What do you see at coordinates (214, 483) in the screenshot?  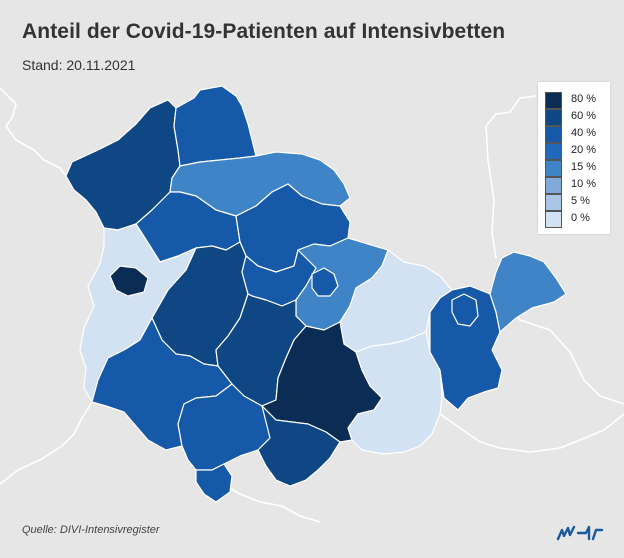 I see `district-suhl` at bounding box center [214, 483].